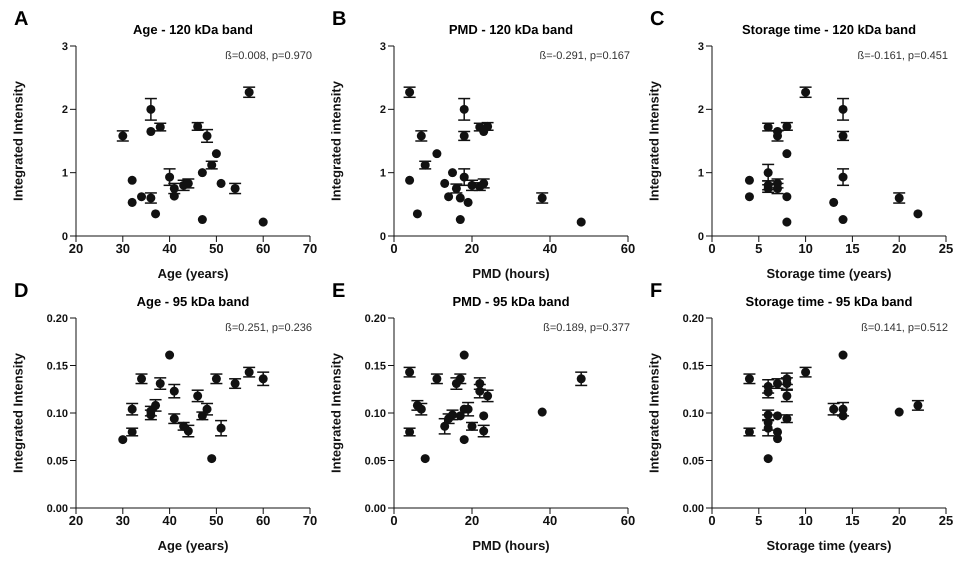 This screenshot has height=561, width=972. Describe the element at coordinates (193, 273) in the screenshot. I see `x-axis-title: Age (years)` at that location.